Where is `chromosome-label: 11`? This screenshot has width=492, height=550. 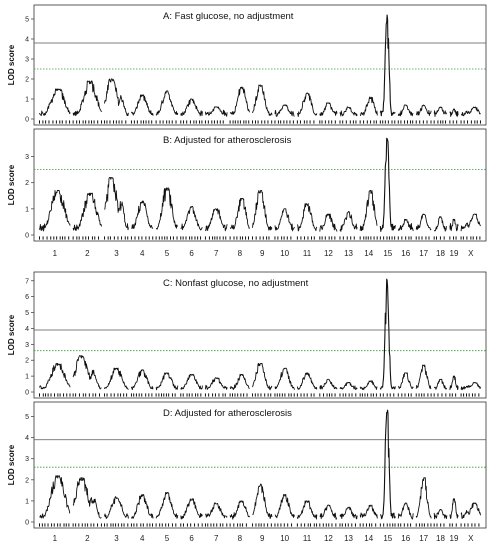
chromosome-label: 11 is located at coordinates (307, 538).